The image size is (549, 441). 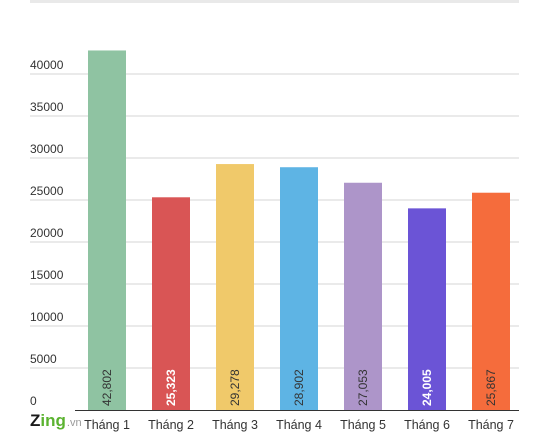 What do you see at coordinates (107, 387) in the screenshot?
I see `bar-value-label: 42,802` at bounding box center [107, 387].